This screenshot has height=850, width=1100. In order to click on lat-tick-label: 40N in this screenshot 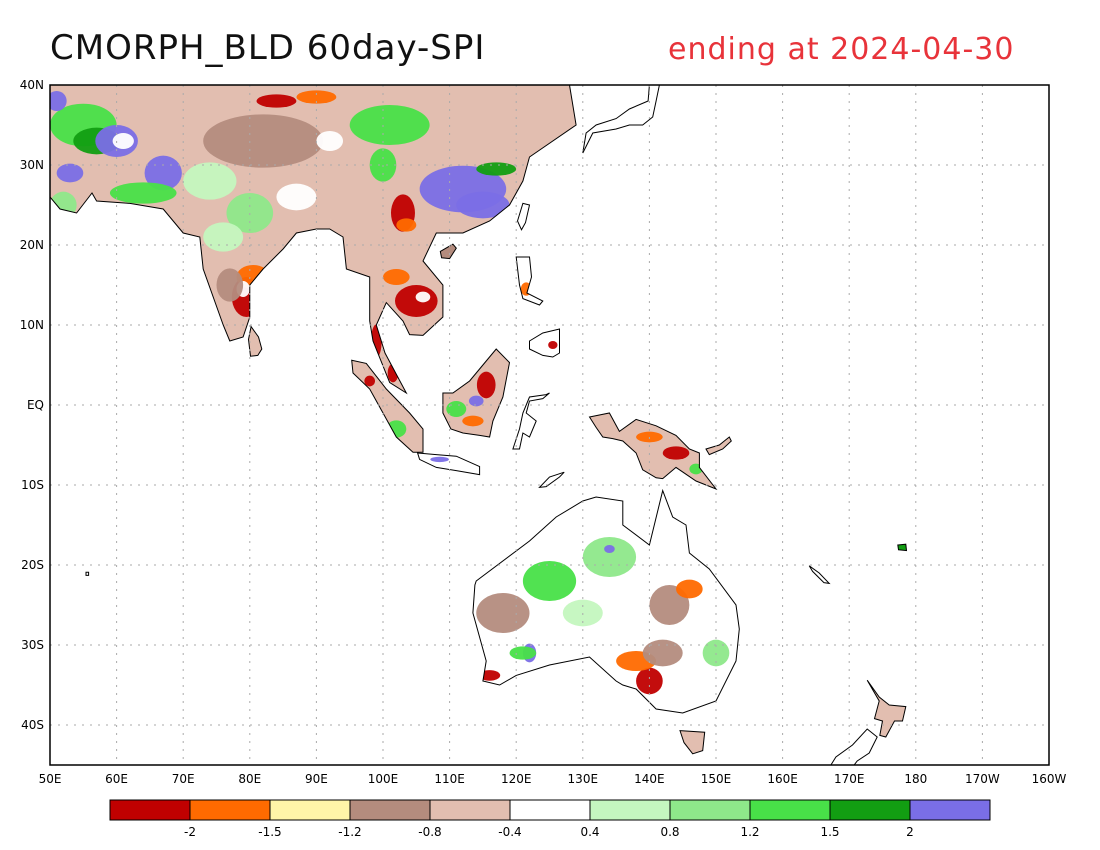, I will do `click(32, 85)`.